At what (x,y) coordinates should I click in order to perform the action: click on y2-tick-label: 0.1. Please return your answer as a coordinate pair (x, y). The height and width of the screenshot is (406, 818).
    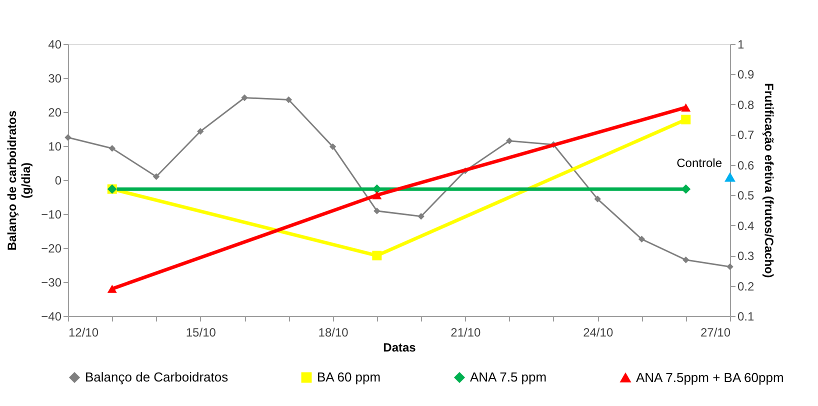
    Looking at the image, I should click on (746, 317).